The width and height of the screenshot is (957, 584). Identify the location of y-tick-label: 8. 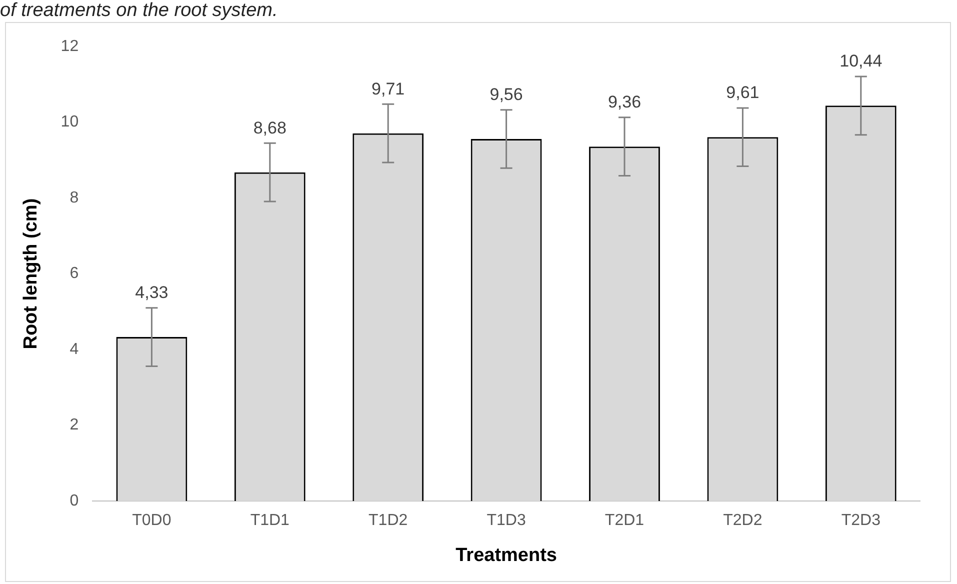
(74, 197).